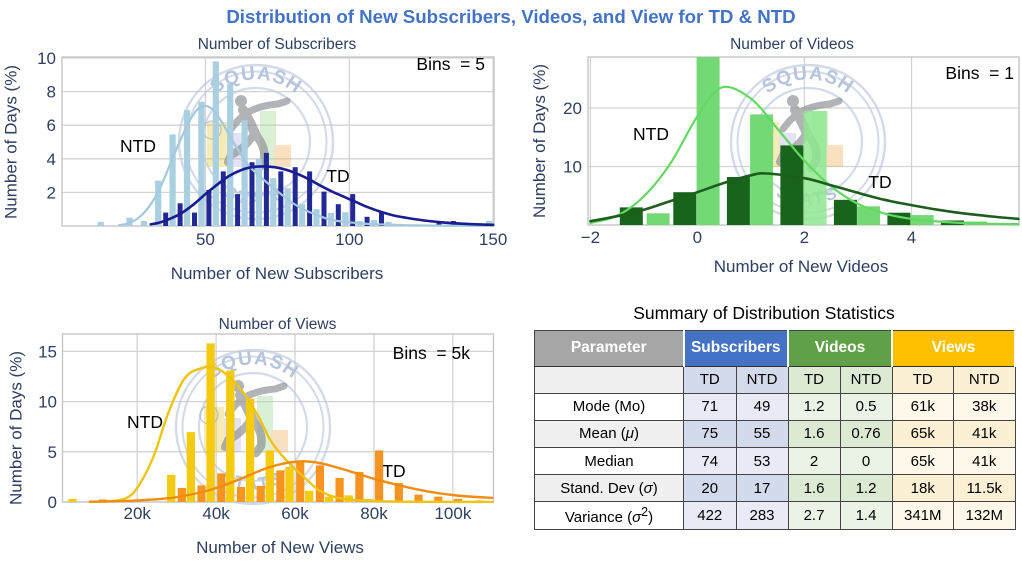 This screenshot has height=569, width=1022. Describe the element at coordinates (432, 353) in the screenshot. I see `svg-text: Bins = 5k` at that location.